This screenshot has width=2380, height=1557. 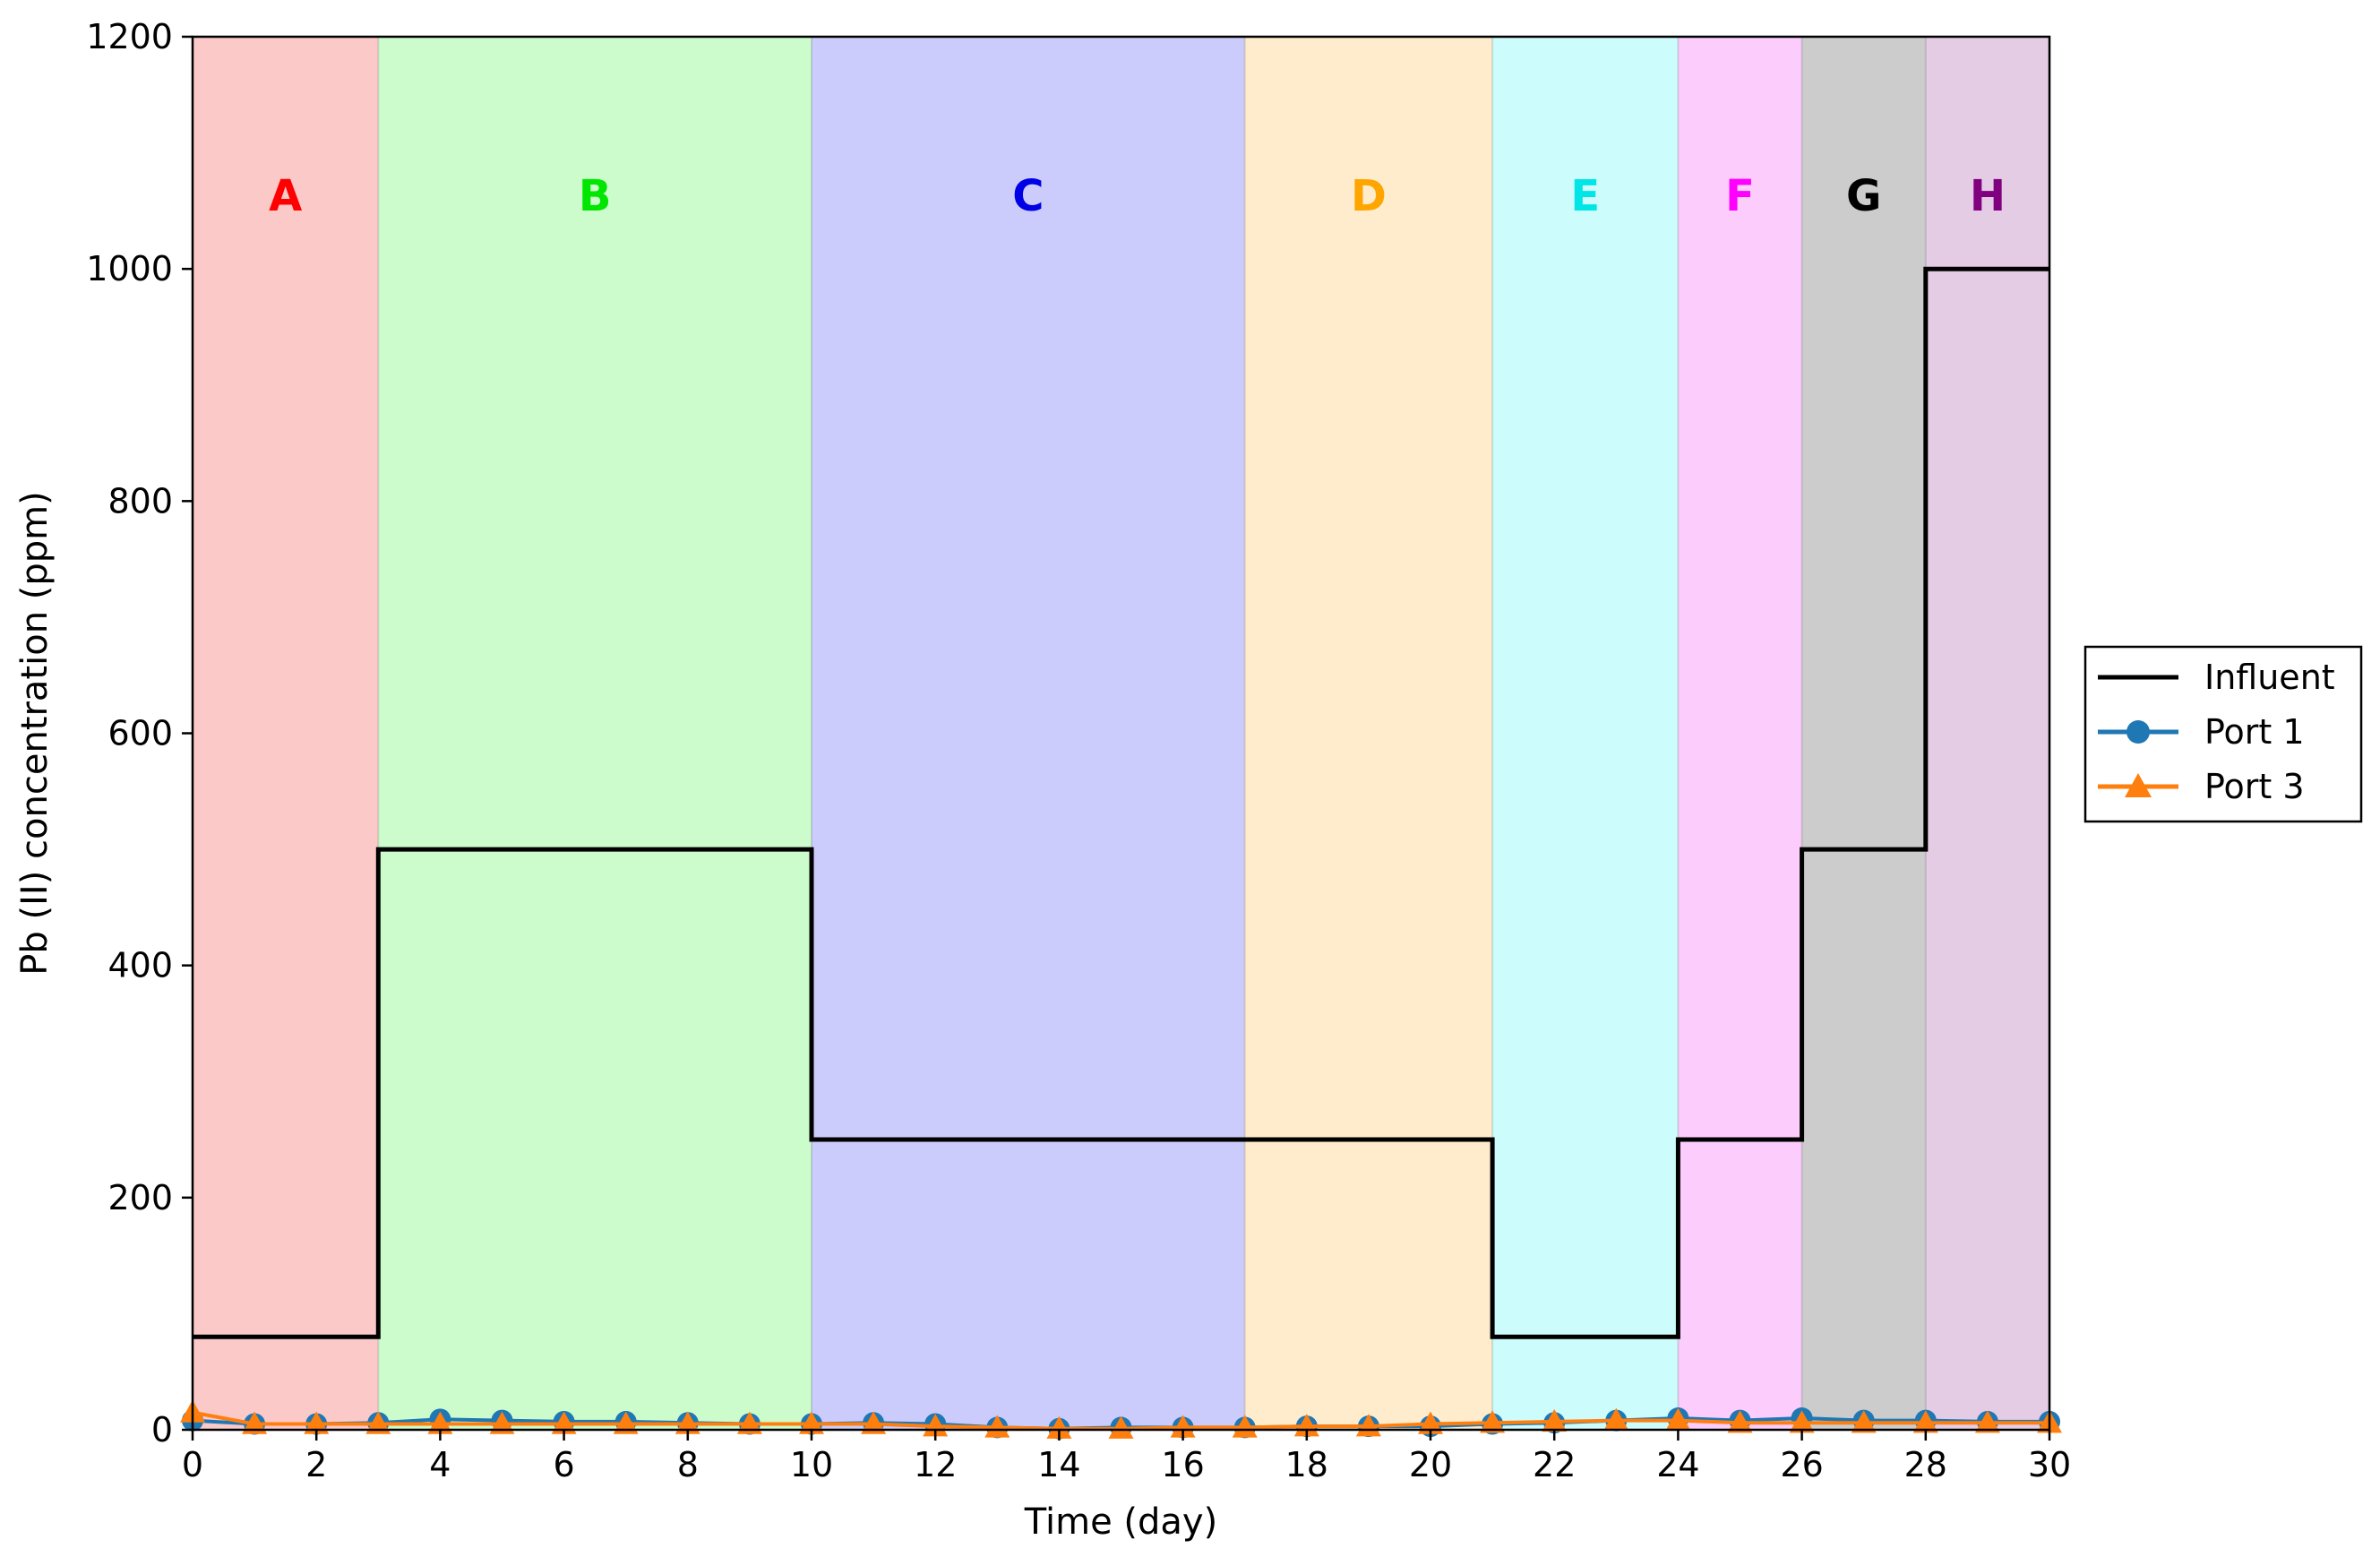 I want to click on legend: Influent Port 1 Port 3, so click(x=2223, y=734).